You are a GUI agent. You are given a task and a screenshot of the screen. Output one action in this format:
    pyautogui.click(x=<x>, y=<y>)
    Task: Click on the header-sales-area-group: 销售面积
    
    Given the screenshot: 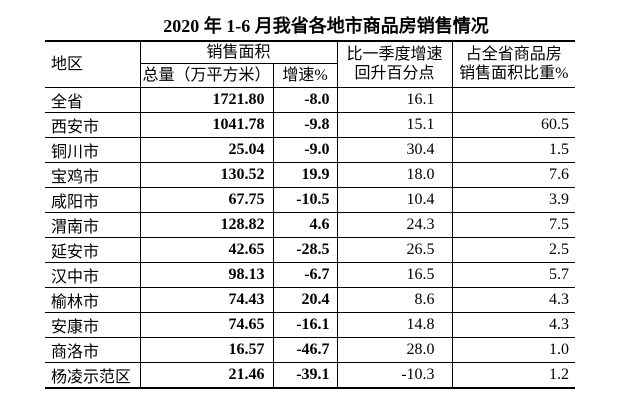 What is the action you would take?
    pyautogui.click(x=238, y=52)
    